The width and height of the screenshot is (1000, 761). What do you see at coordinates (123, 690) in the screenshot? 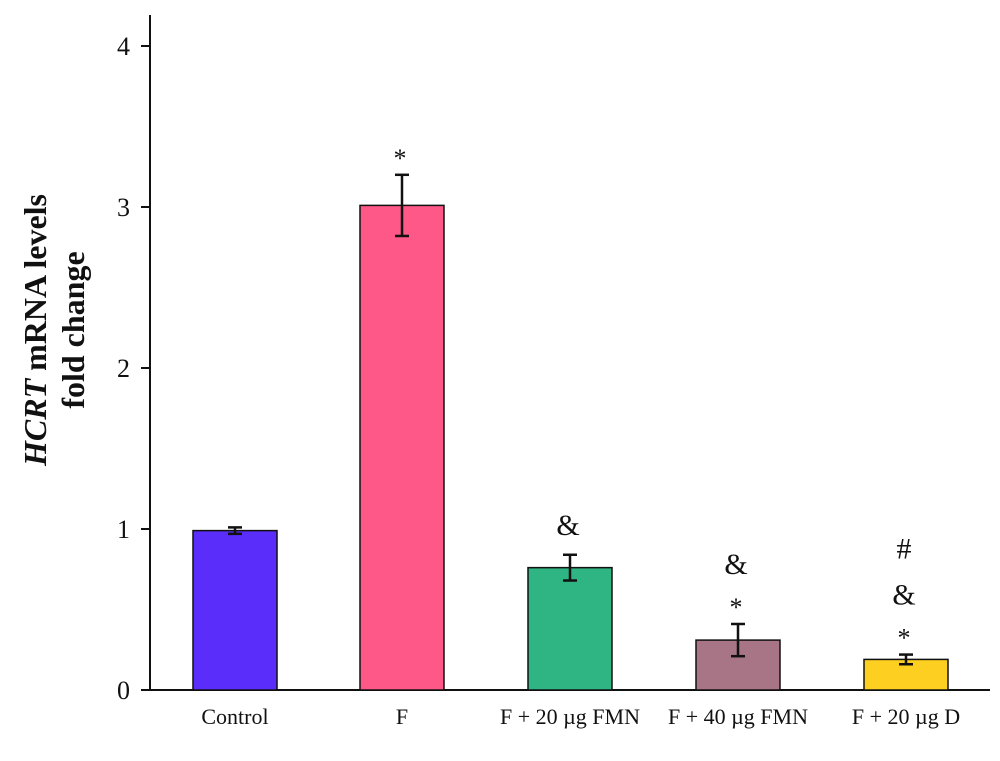
I see `y-tick-label: 0` at bounding box center [123, 690].